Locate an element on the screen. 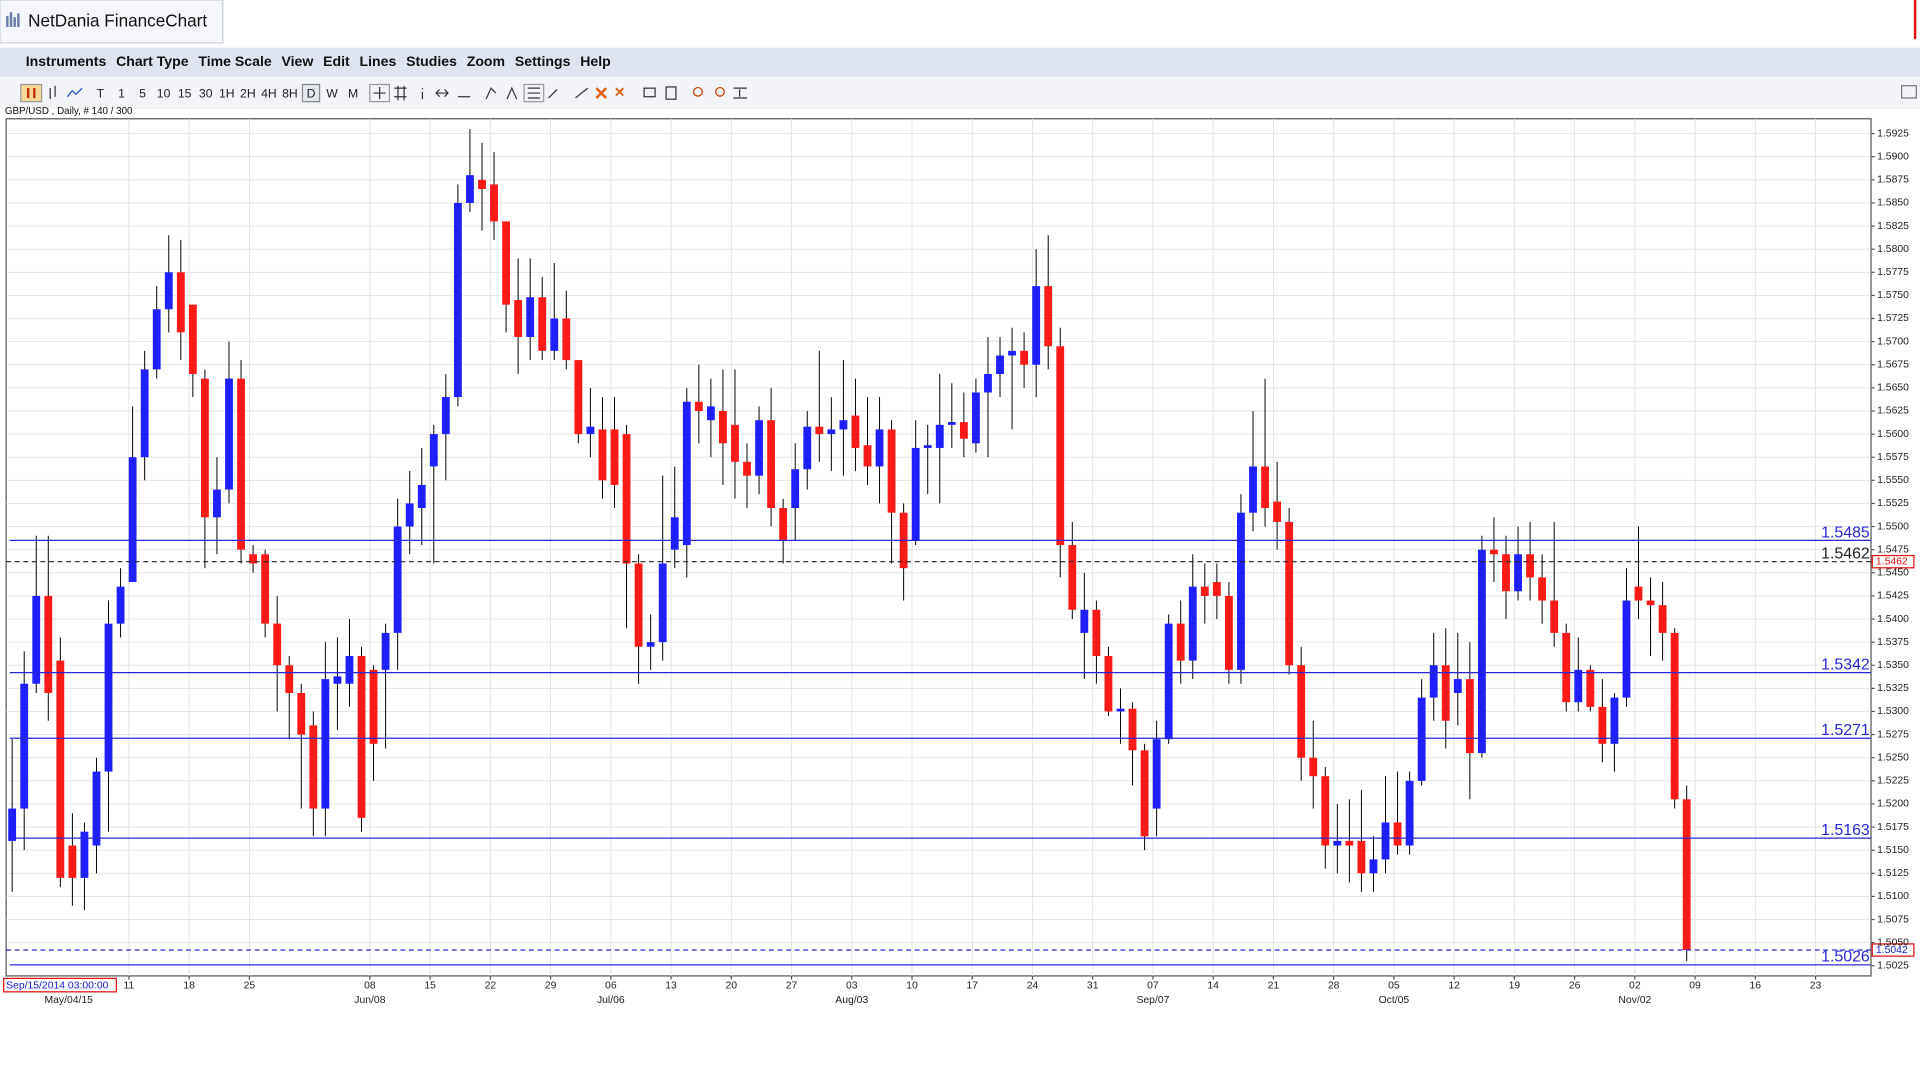 The height and width of the screenshot is (1080, 1920). timeframe-button: 30 is located at coordinates (206, 94).